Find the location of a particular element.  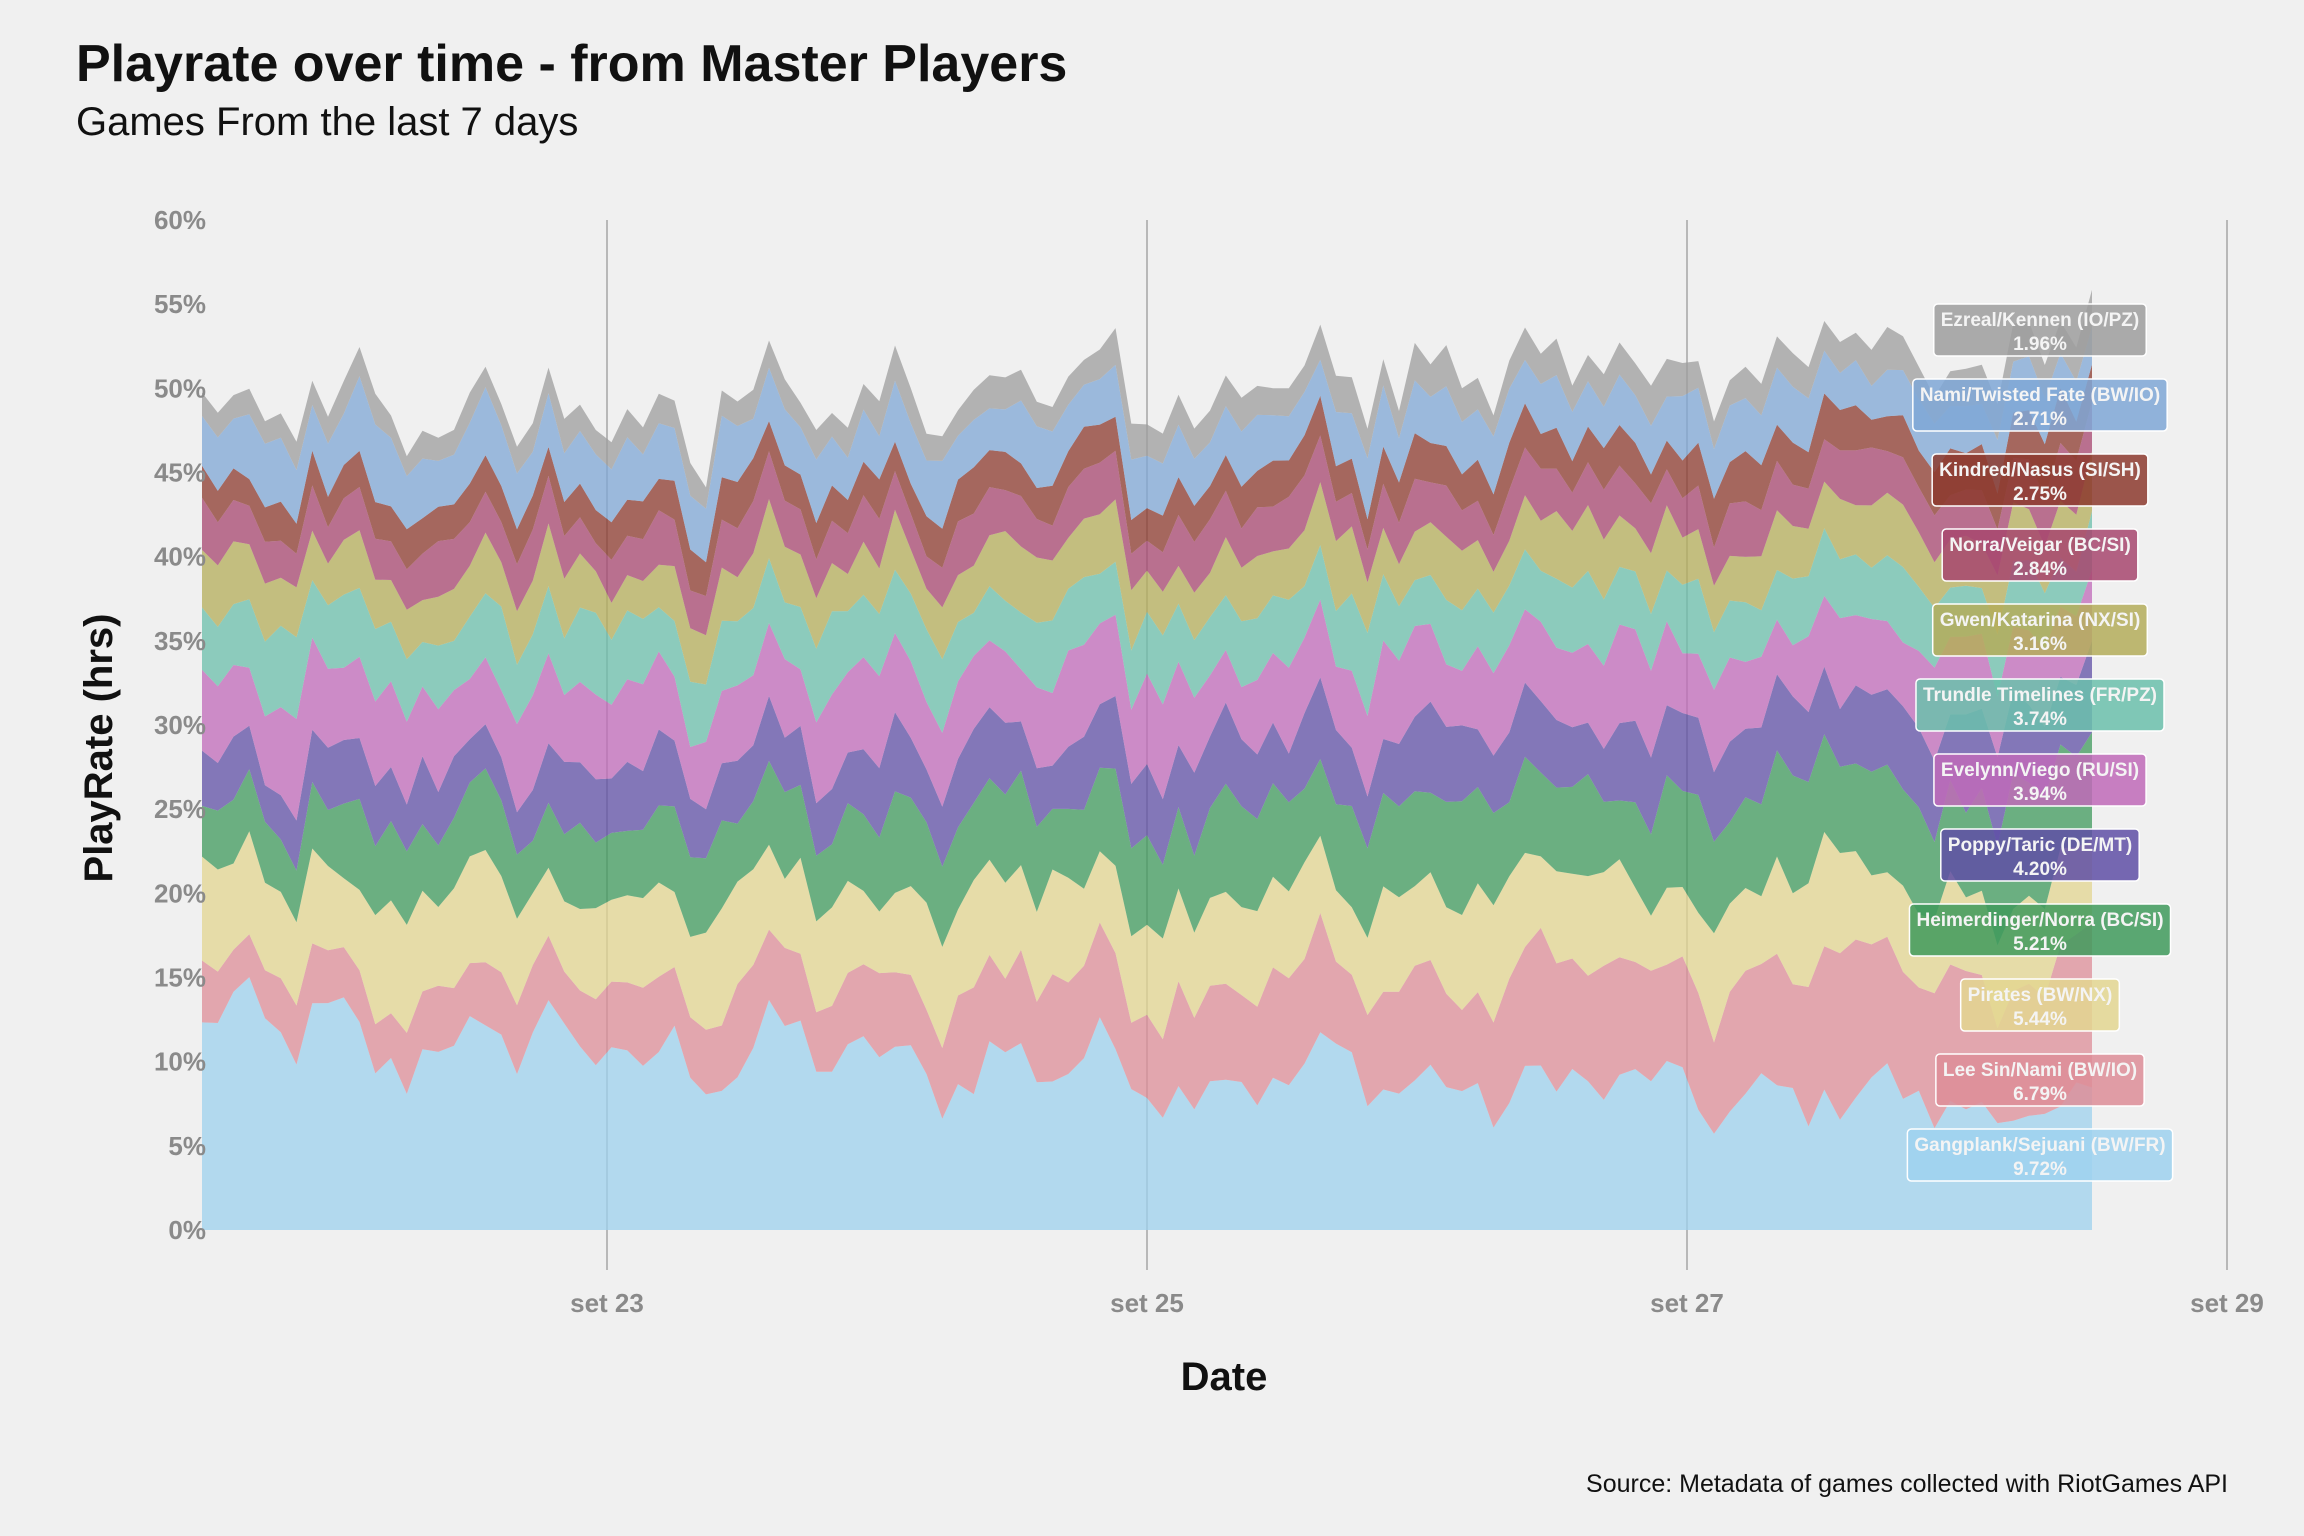

series-label-value: 5.21% is located at coordinates (2040, 944).